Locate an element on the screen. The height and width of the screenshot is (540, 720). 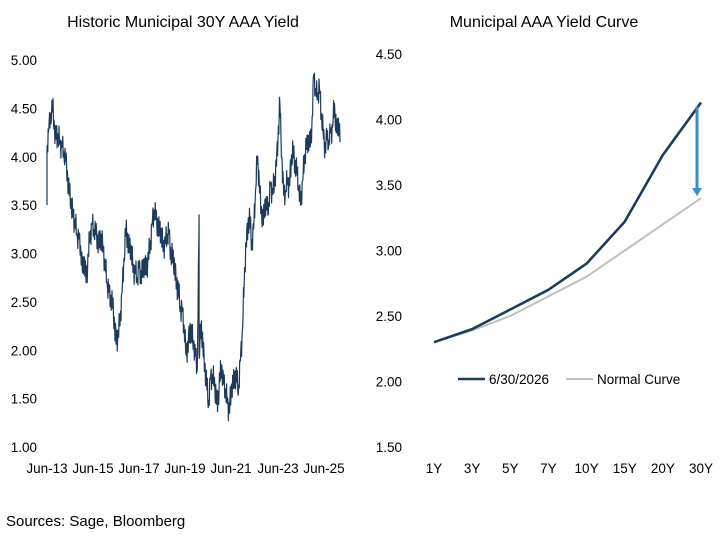
right-y-tick-label: 4.50 is located at coordinates (389, 54).